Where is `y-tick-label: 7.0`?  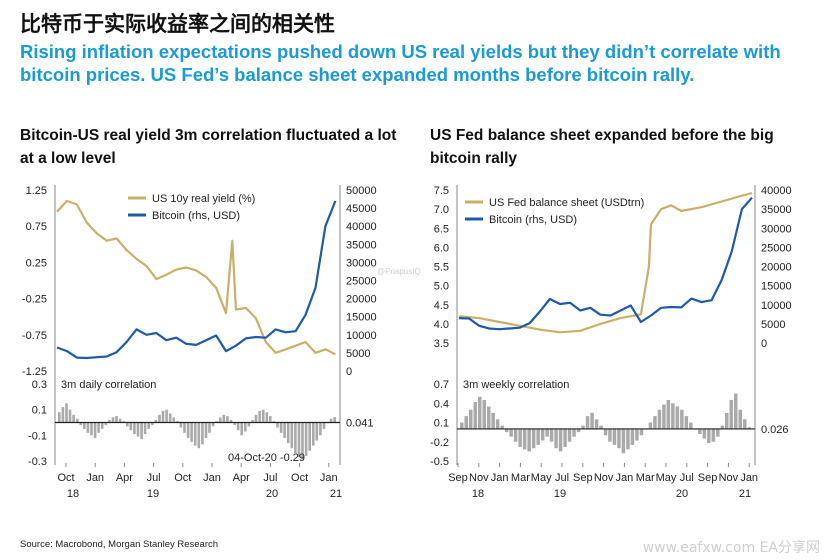
y-tick-label: 7.0 is located at coordinates (441, 210).